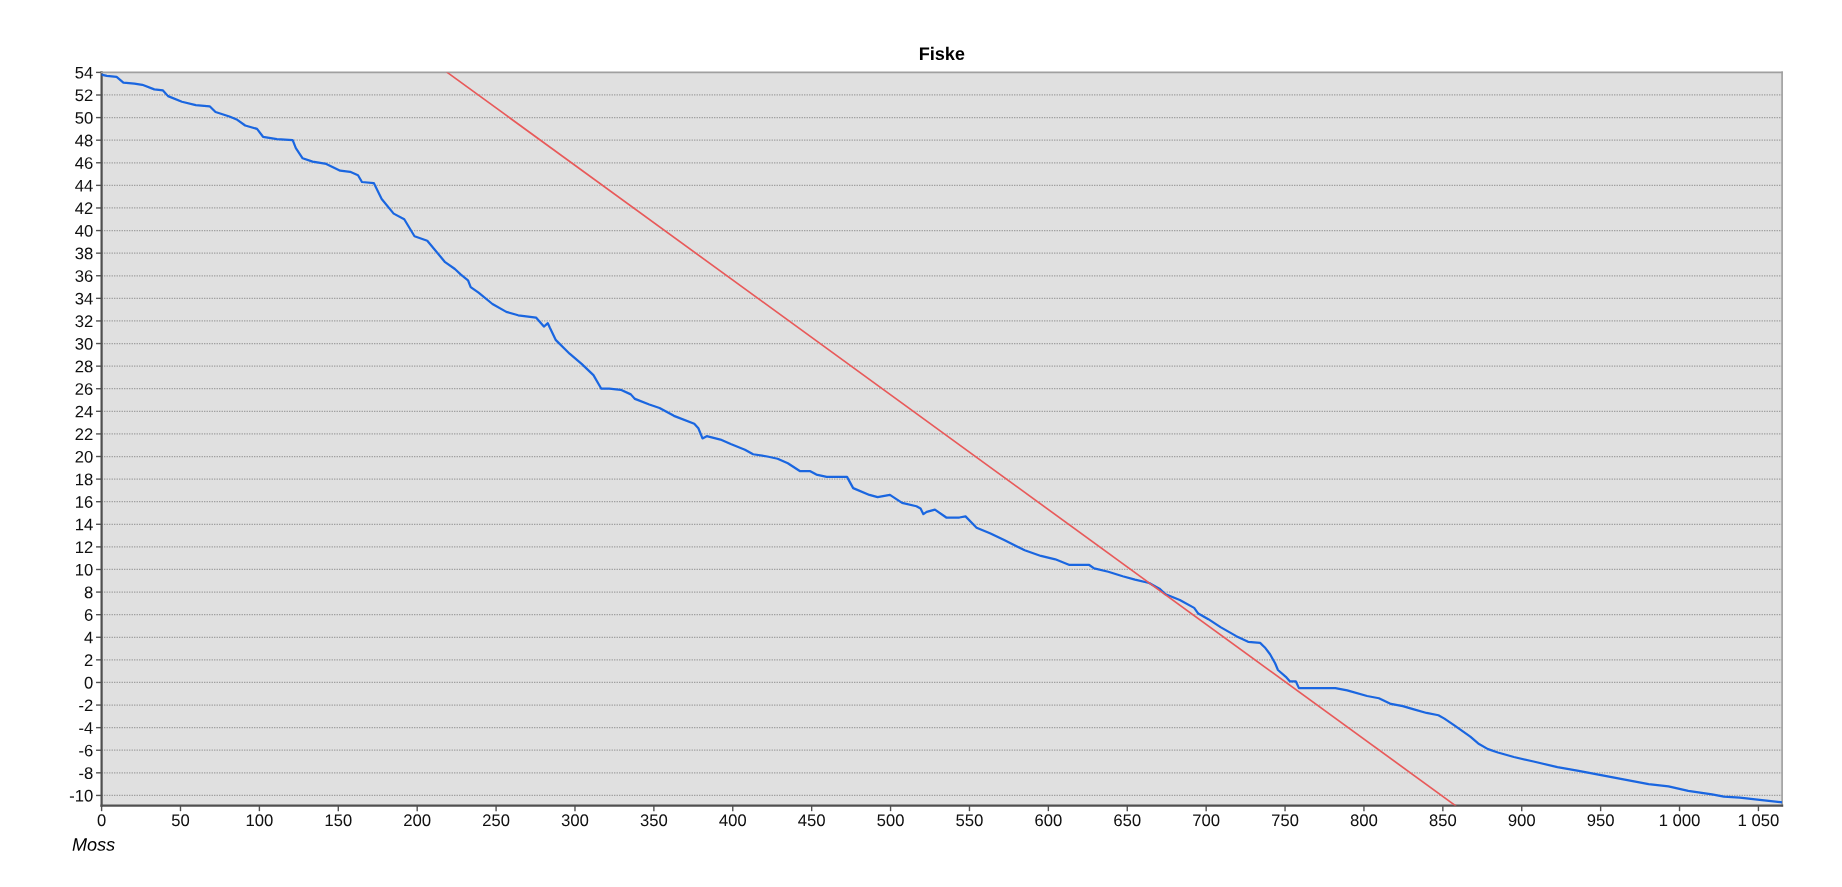  I want to click on y-tick-label: 54, so click(84, 72).